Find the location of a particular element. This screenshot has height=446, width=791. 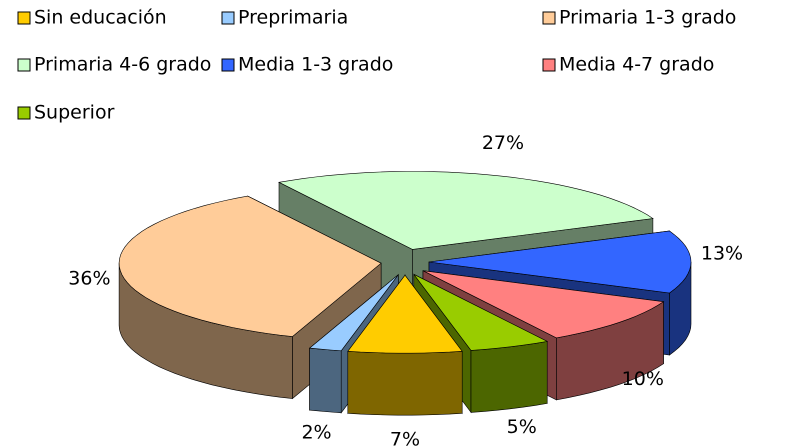

legend-label: Primaria 4-6 grado is located at coordinates (122, 65).